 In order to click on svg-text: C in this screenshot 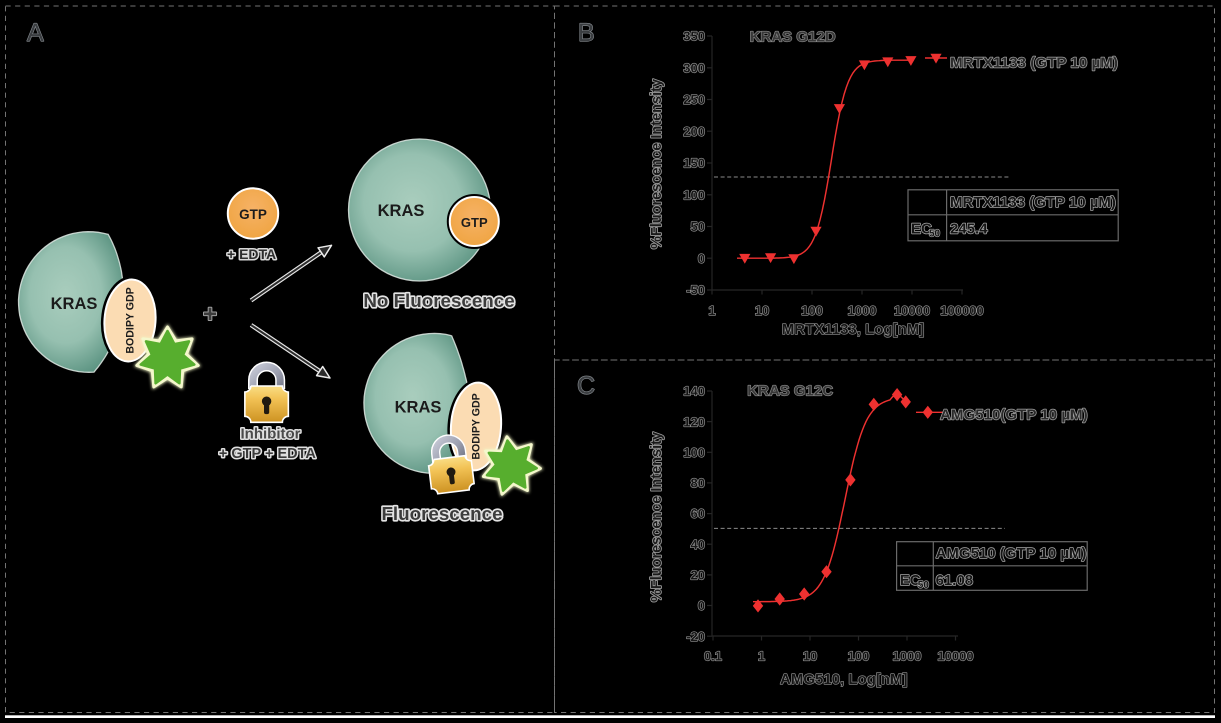, I will do `click(586, 386)`.